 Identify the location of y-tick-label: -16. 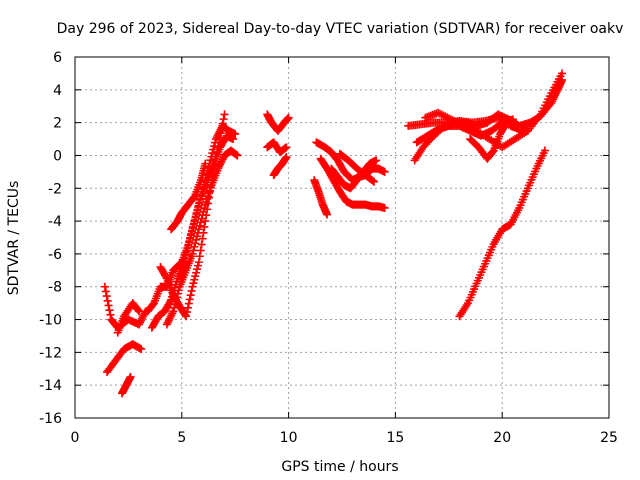
(50, 419).